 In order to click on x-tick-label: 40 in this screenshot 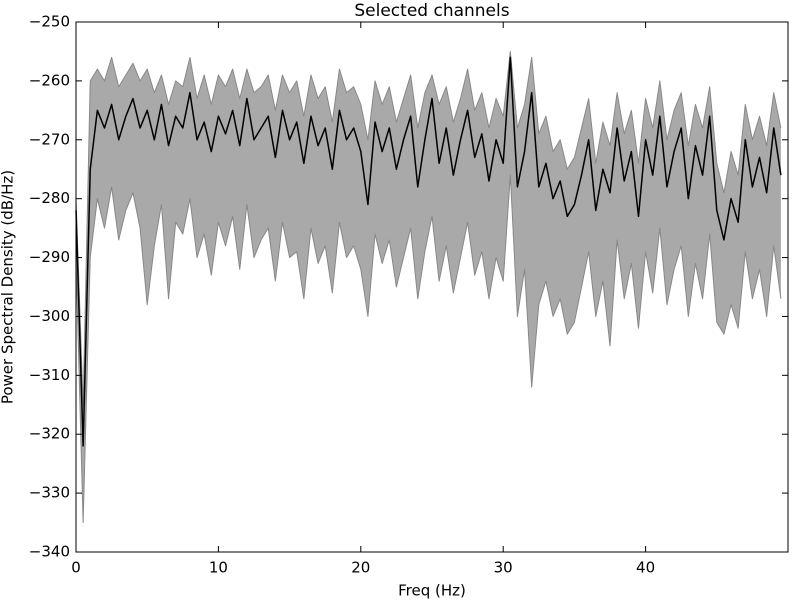, I will do `click(645, 568)`.